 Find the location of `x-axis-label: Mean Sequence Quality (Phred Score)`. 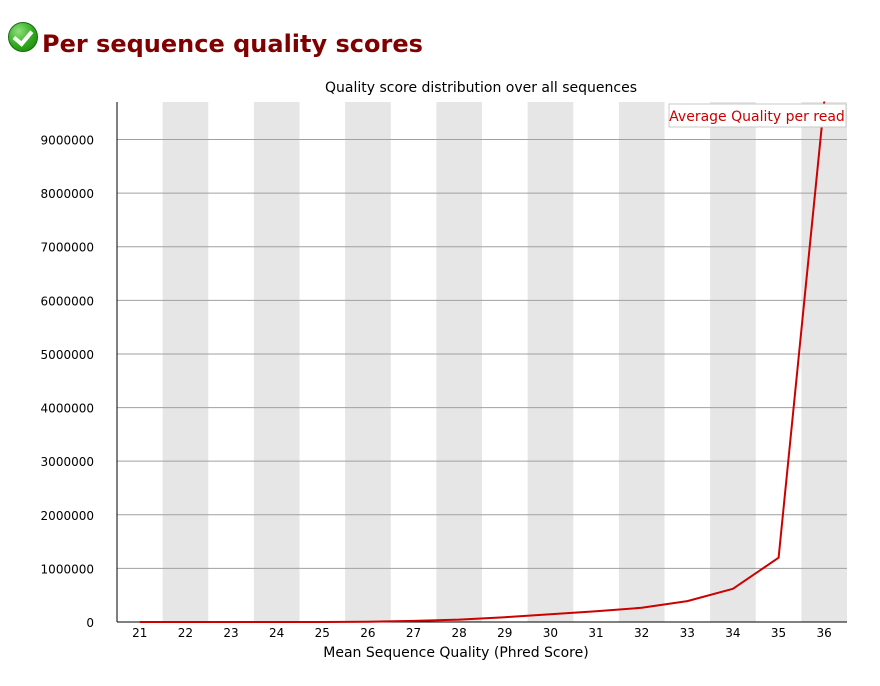

x-axis-label: Mean Sequence Quality (Phred Score) is located at coordinates (455, 653).